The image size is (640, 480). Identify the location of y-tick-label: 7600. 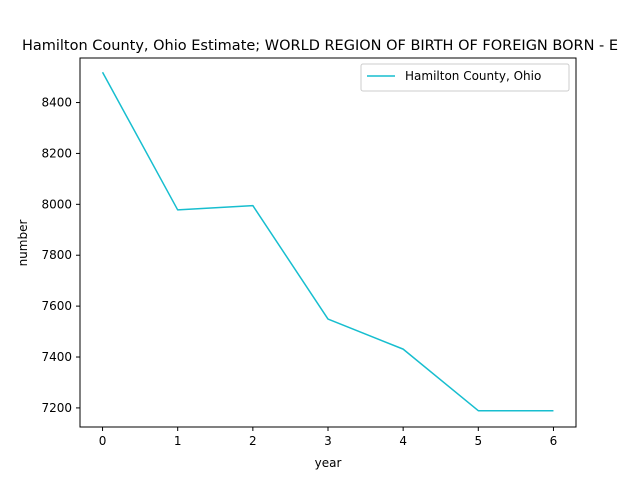
(56, 306).